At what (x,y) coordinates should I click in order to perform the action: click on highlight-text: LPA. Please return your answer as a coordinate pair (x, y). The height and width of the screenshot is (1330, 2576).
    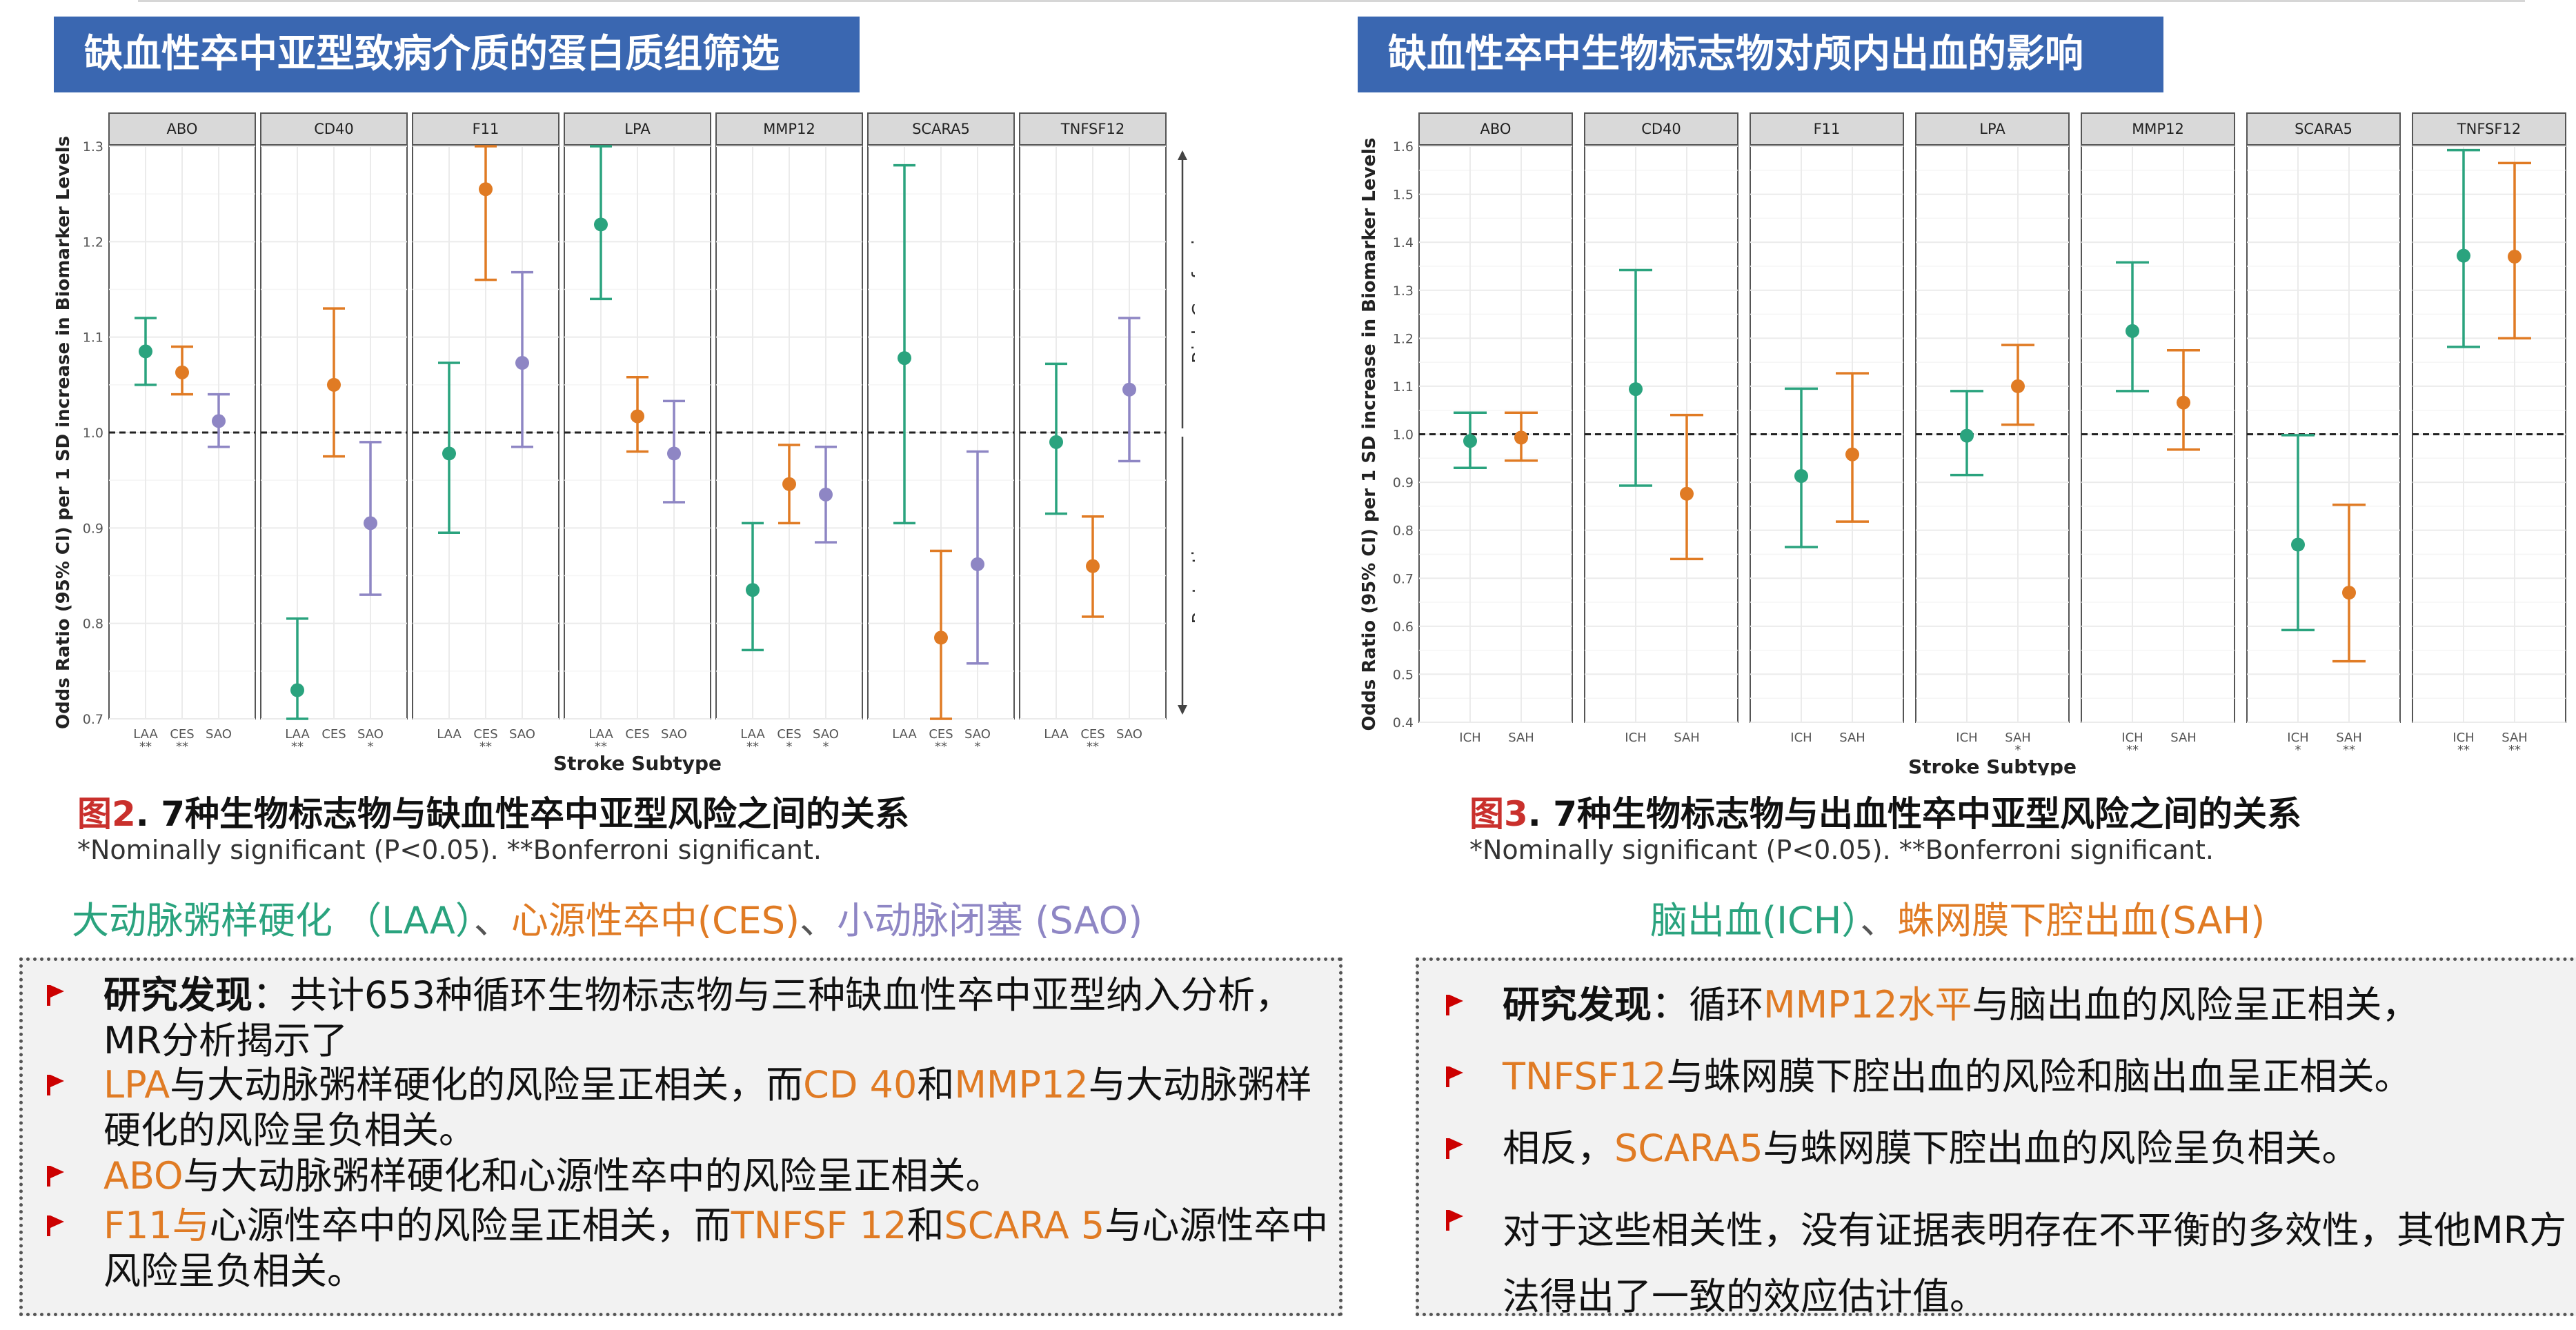
    Looking at the image, I should click on (136, 1084).